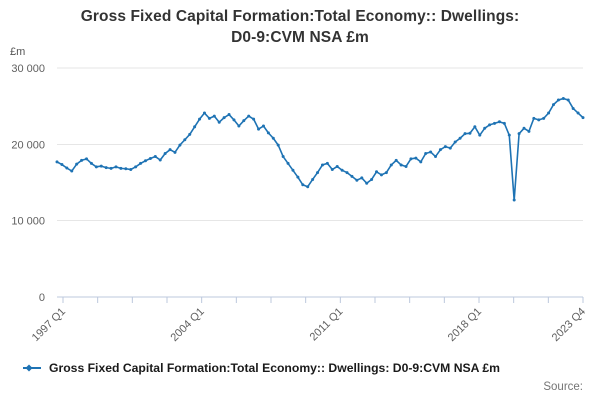  Describe the element at coordinates (32, 368) in the screenshot. I see `legend-line-icon` at that location.